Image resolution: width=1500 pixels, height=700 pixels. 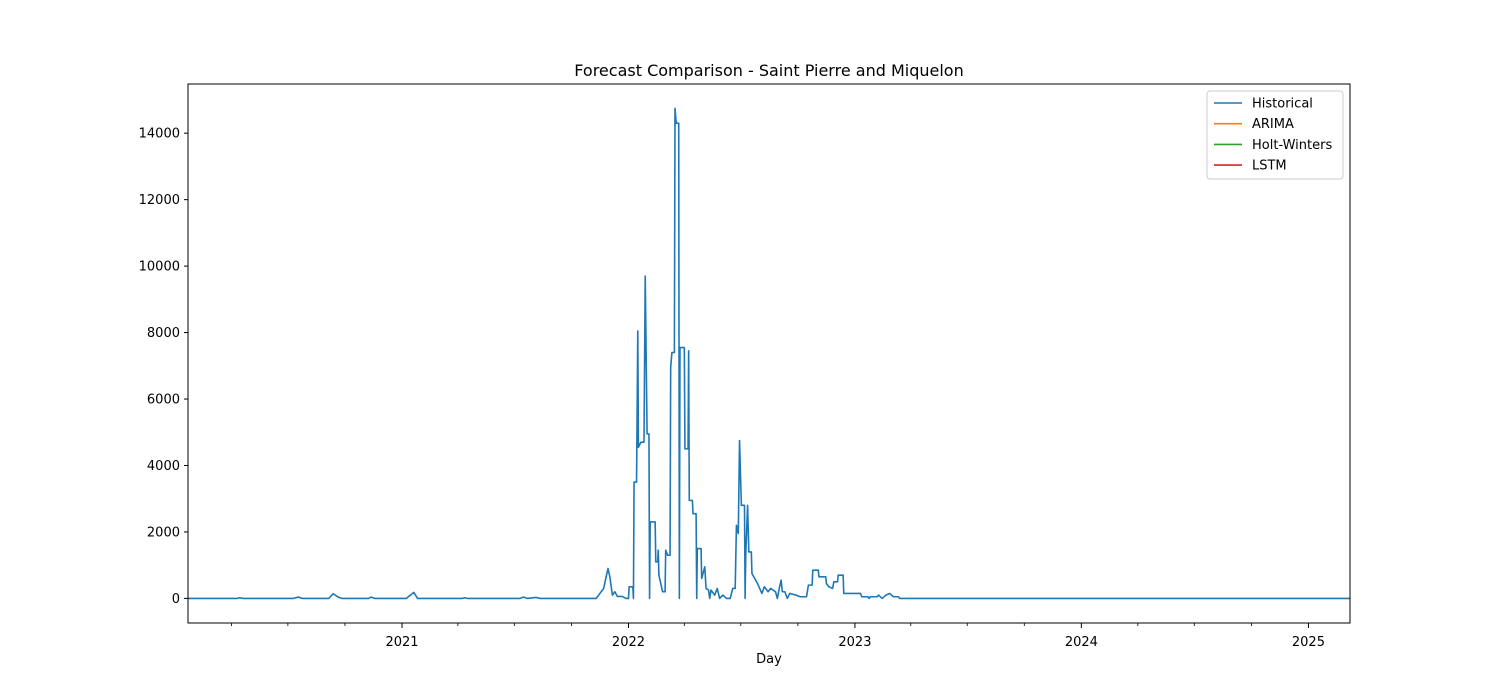 What do you see at coordinates (1282, 104) in the screenshot?
I see `legend-label: Historical` at bounding box center [1282, 104].